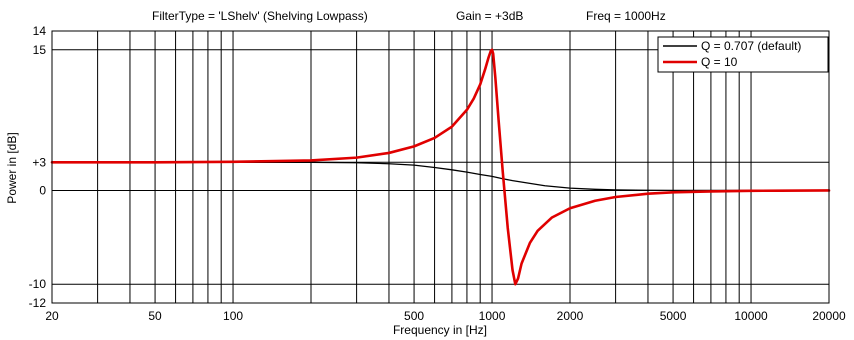  What do you see at coordinates (570, 316) in the screenshot?
I see `x-tick-label: 2000` at bounding box center [570, 316].